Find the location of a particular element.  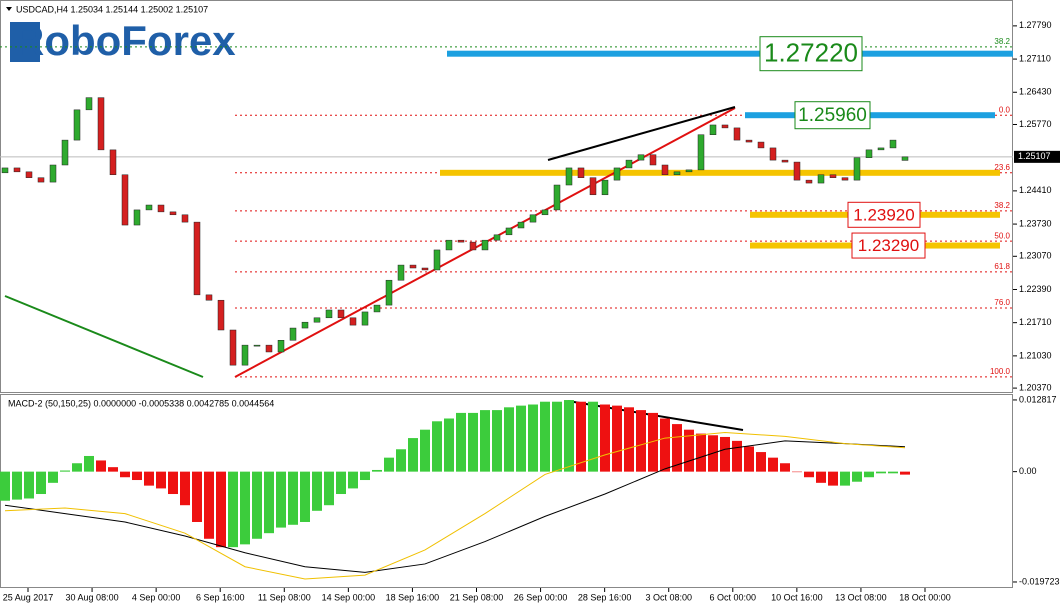

fib-label: 23.6 is located at coordinates (1002, 167).